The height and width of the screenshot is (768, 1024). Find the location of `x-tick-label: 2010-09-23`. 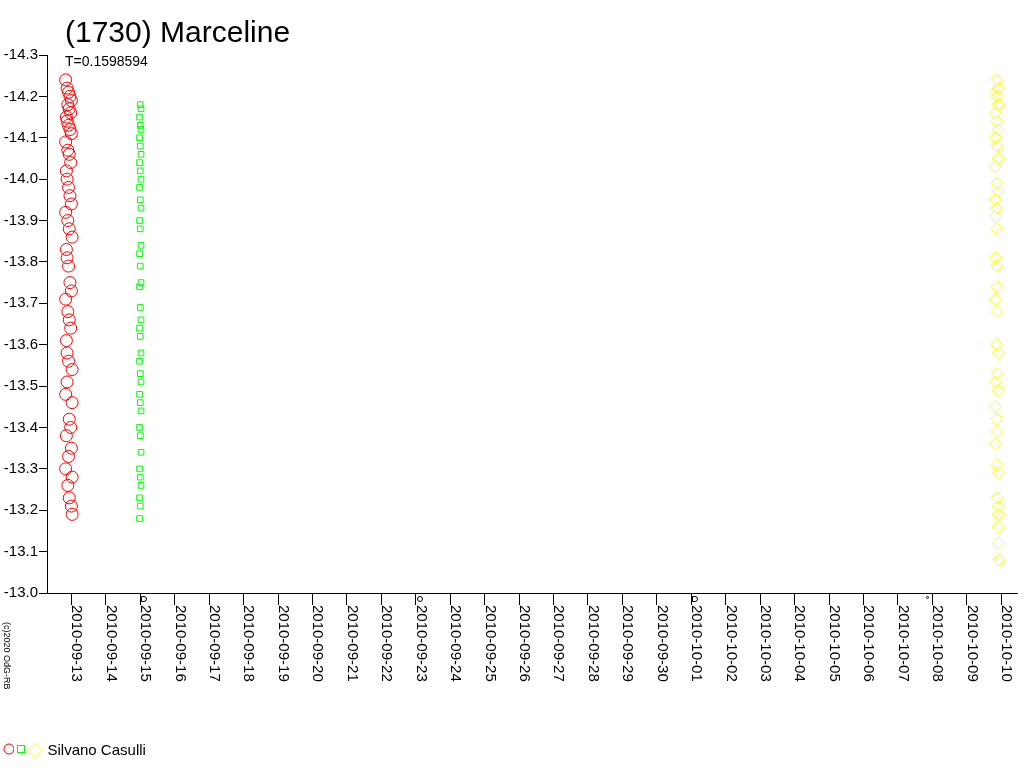

x-tick-label: 2010-09-23 is located at coordinates (422, 643).